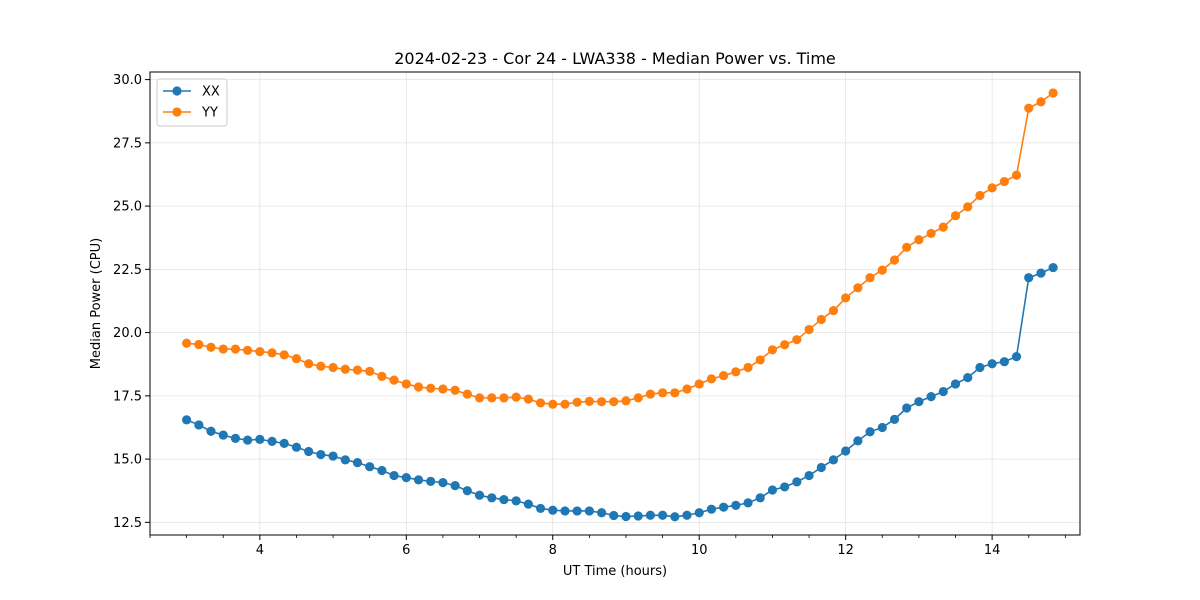  Describe the element at coordinates (615, 571) in the screenshot. I see `x-axis-label: UT Time (hours)` at that location.